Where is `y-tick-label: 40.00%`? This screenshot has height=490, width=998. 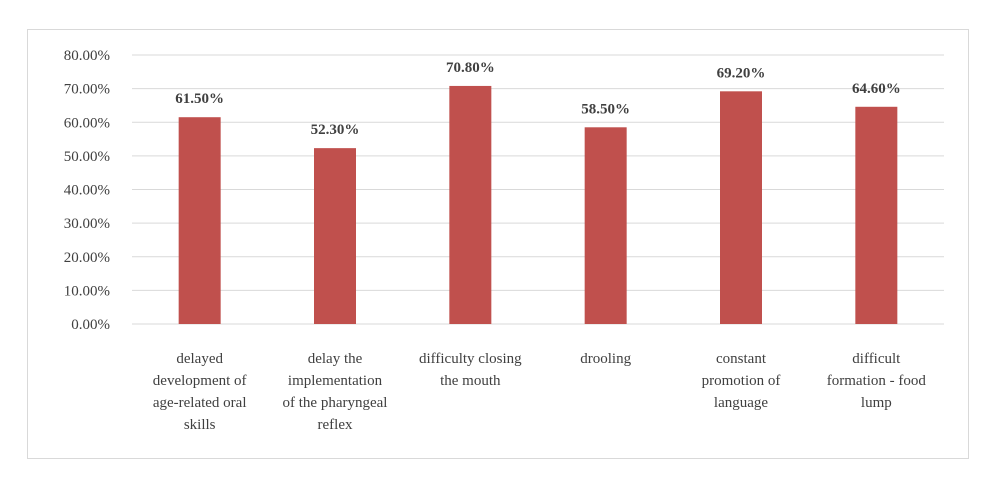 y-tick-label: 40.00% is located at coordinates (87, 191).